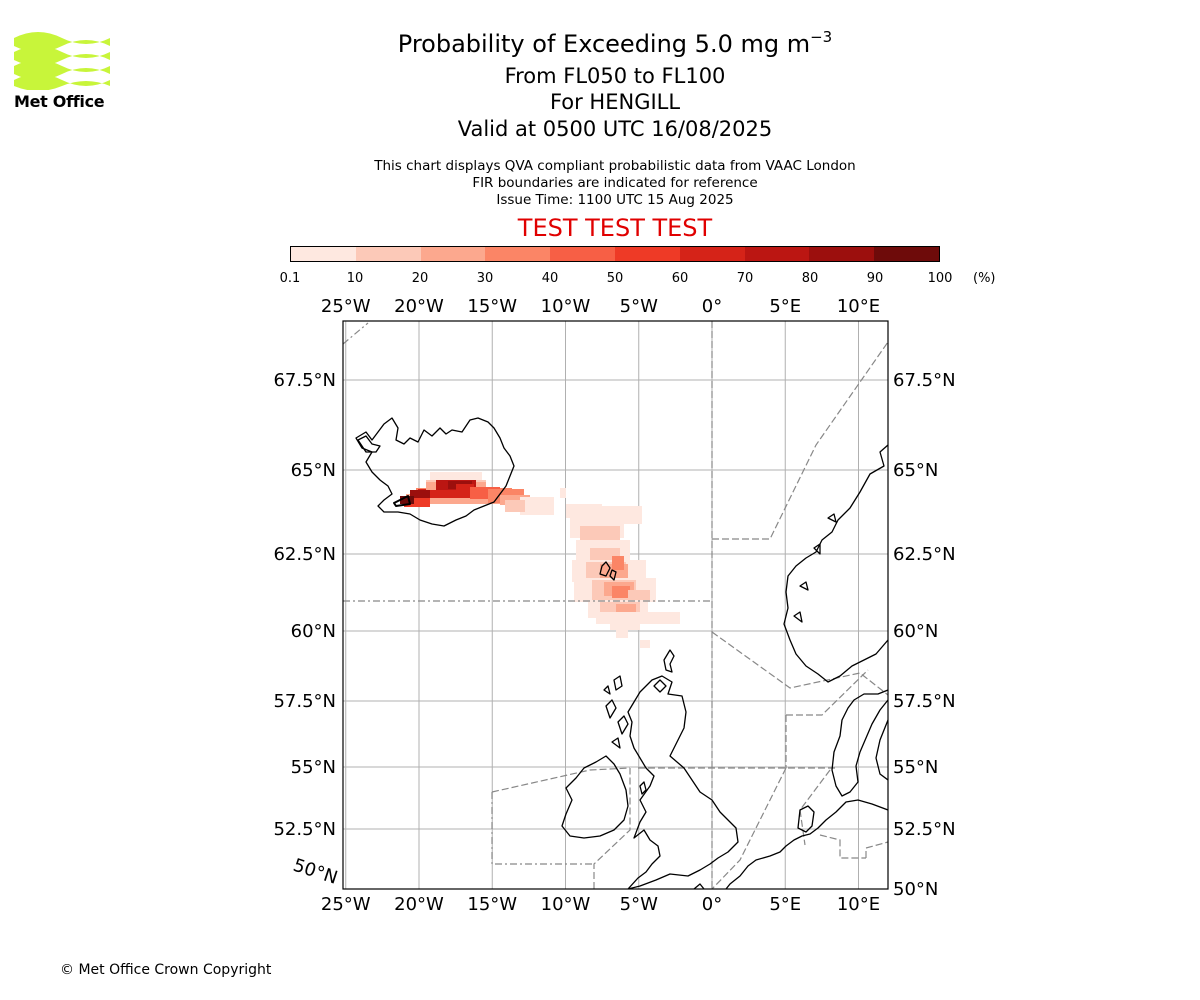 The width and height of the screenshot is (1200, 1000). What do you see at coordinates (815, 568) in the screenshot?
I see `coastline-norway-islands` at bounding box center [815, 568].